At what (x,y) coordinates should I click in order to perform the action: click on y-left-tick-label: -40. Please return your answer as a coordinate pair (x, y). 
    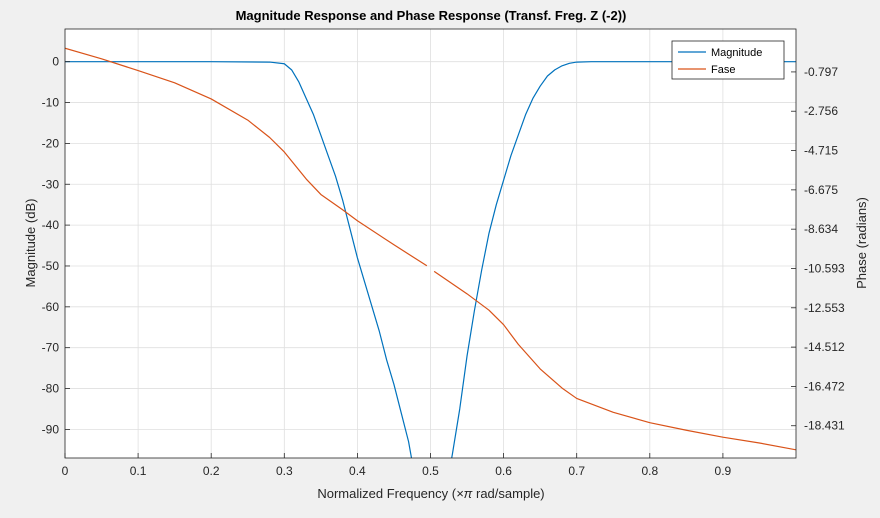
    Looking at the image, I should click on (51, 225).